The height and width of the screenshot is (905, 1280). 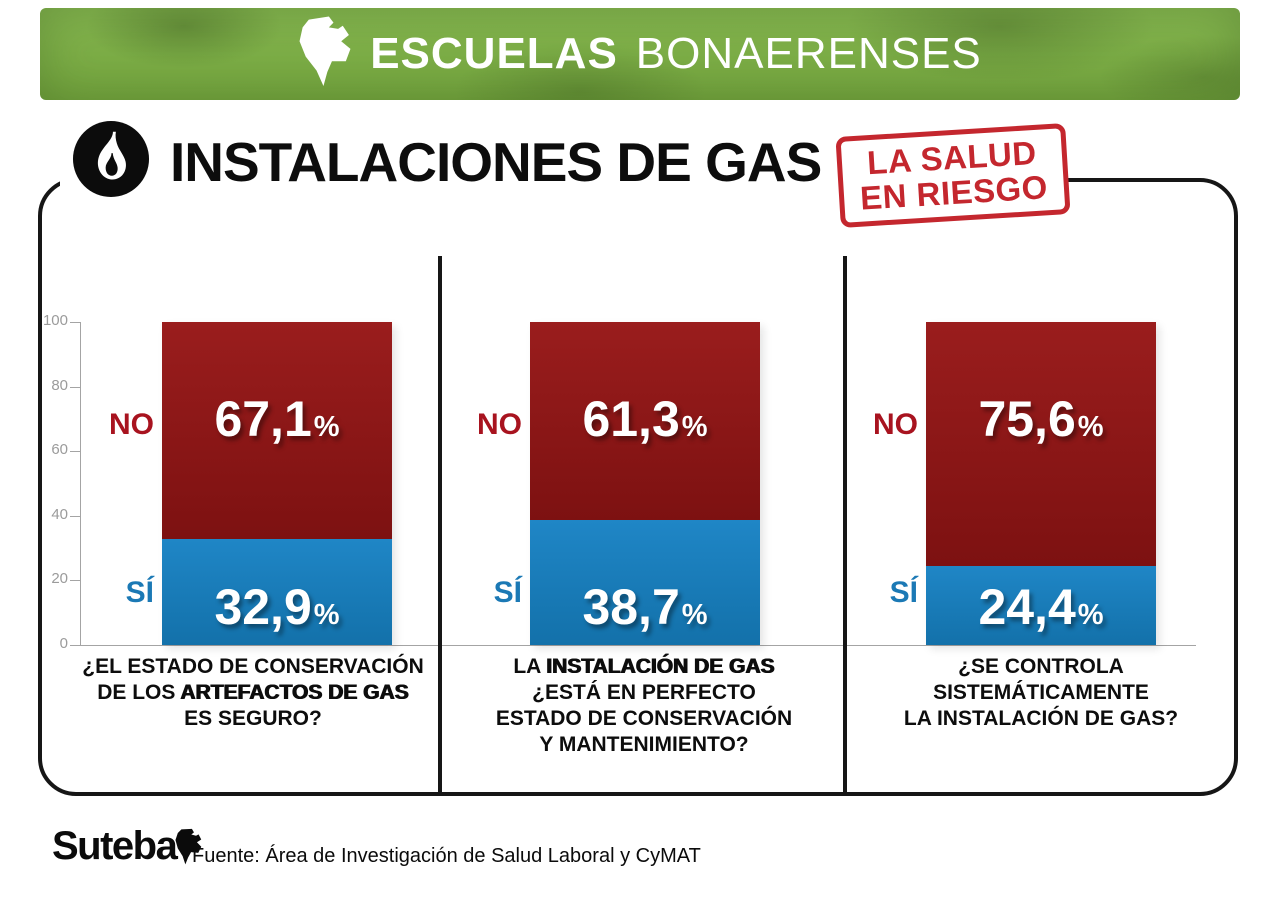 I want to click on question-text: ¿ESTÁ EN PERFECTO, so click(x=644, y=692).